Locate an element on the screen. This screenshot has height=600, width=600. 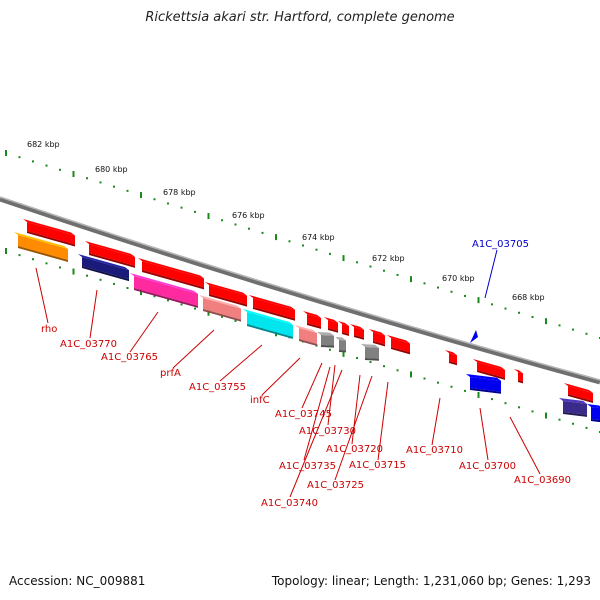
gene-box-a1c03690 is located at coordinates (573, 407).